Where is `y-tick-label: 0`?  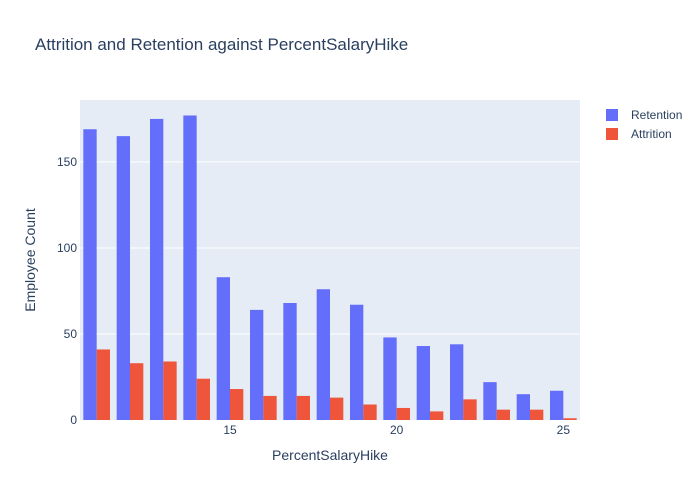
y-tick-label: 0 is located at coordinates (73, 420).